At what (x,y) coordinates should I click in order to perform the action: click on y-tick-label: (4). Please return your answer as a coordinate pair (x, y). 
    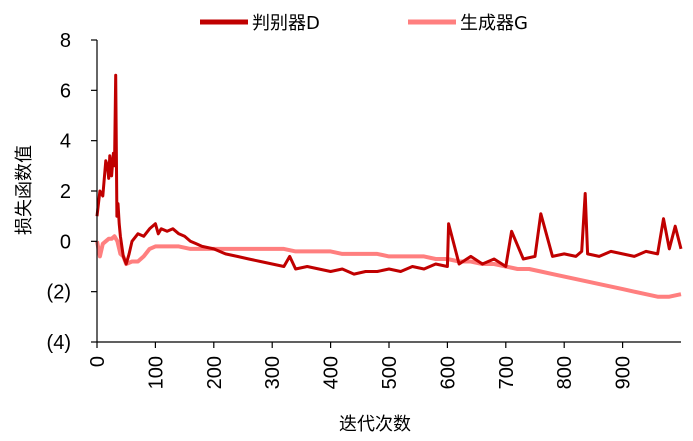
    Looking at the image, I should click on (59, 343).